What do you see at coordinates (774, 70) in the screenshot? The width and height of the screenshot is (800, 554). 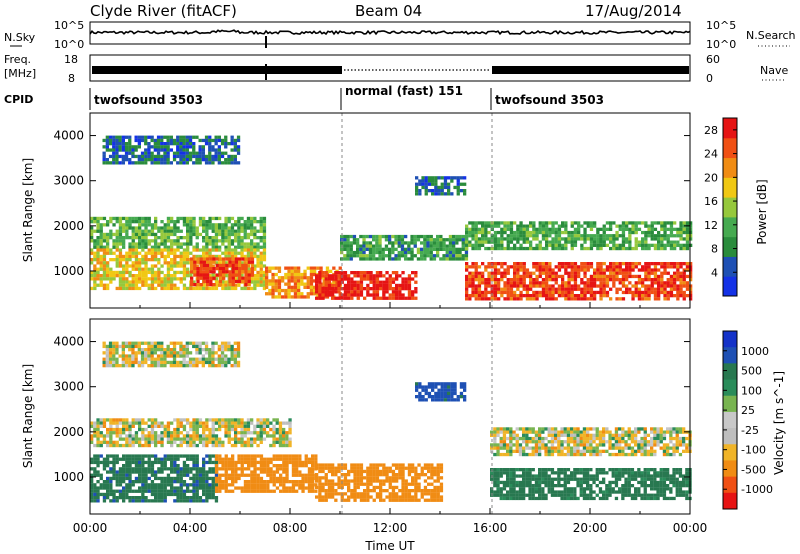 I see `nave-label: Nave` at bounding box center [774, 70].